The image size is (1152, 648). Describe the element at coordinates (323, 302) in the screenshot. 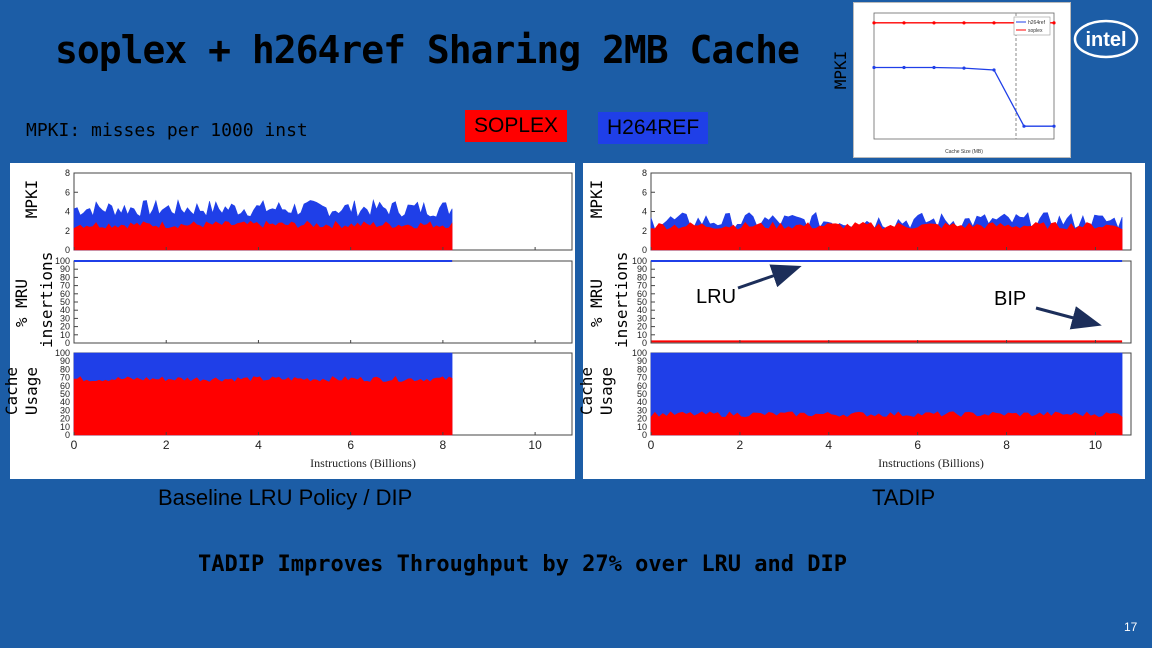

I see `subplot-frame` at that location.